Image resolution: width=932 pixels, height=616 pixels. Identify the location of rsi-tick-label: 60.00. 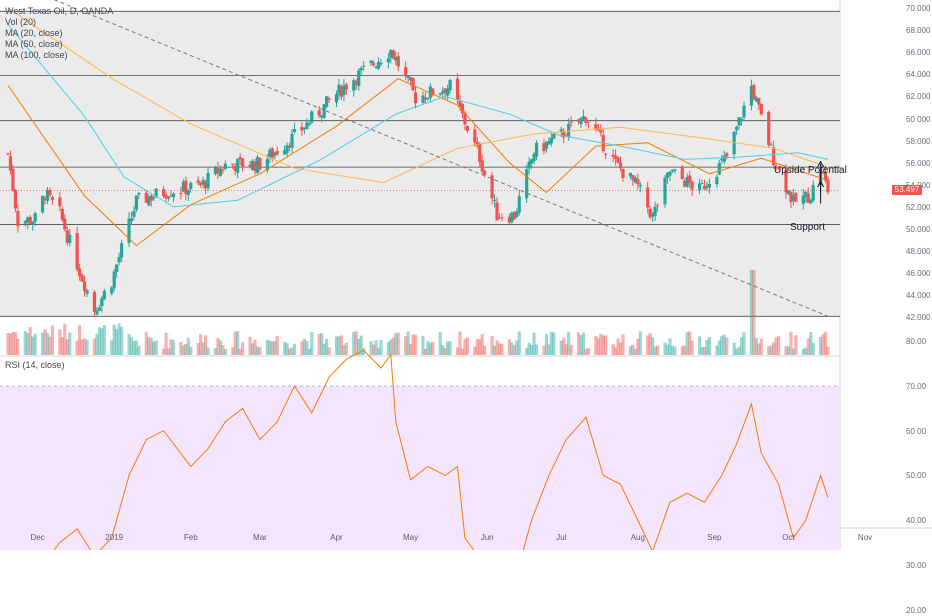
(916, 431).